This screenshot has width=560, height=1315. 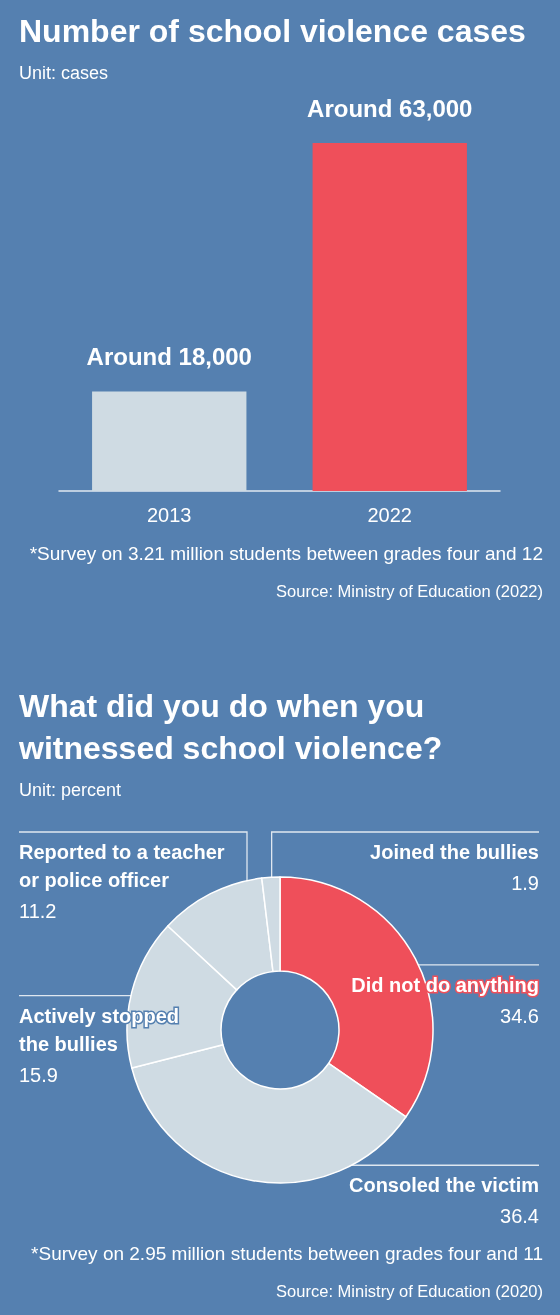 I want to click on data-label: 11.2, so click(x=38, y=911).